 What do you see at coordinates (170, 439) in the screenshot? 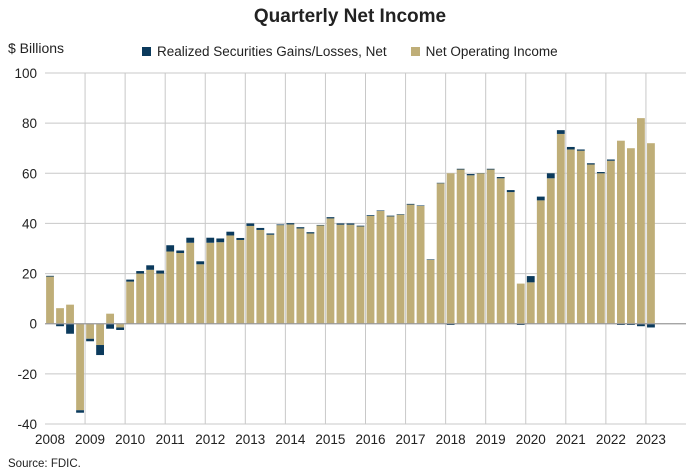
I see `x-tick-label: 2011` at bounding box center [170, 439].